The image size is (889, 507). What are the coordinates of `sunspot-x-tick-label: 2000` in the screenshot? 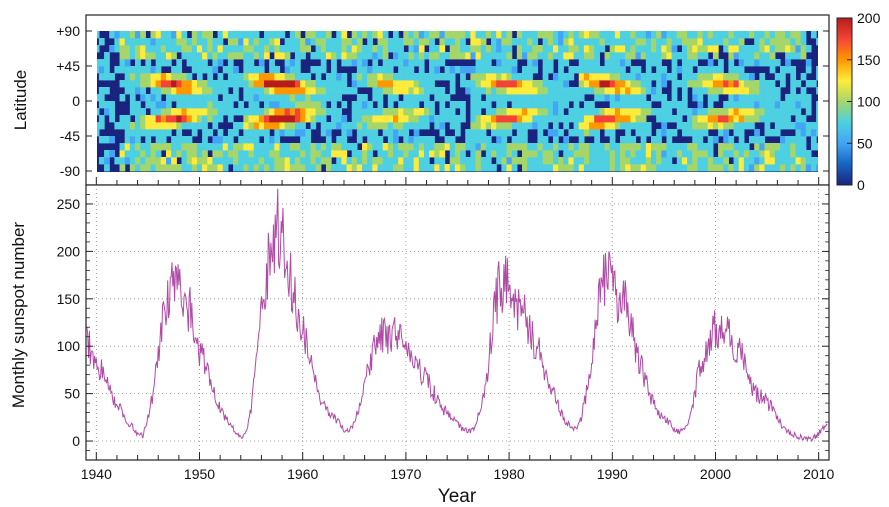 It's located at (715, 474).